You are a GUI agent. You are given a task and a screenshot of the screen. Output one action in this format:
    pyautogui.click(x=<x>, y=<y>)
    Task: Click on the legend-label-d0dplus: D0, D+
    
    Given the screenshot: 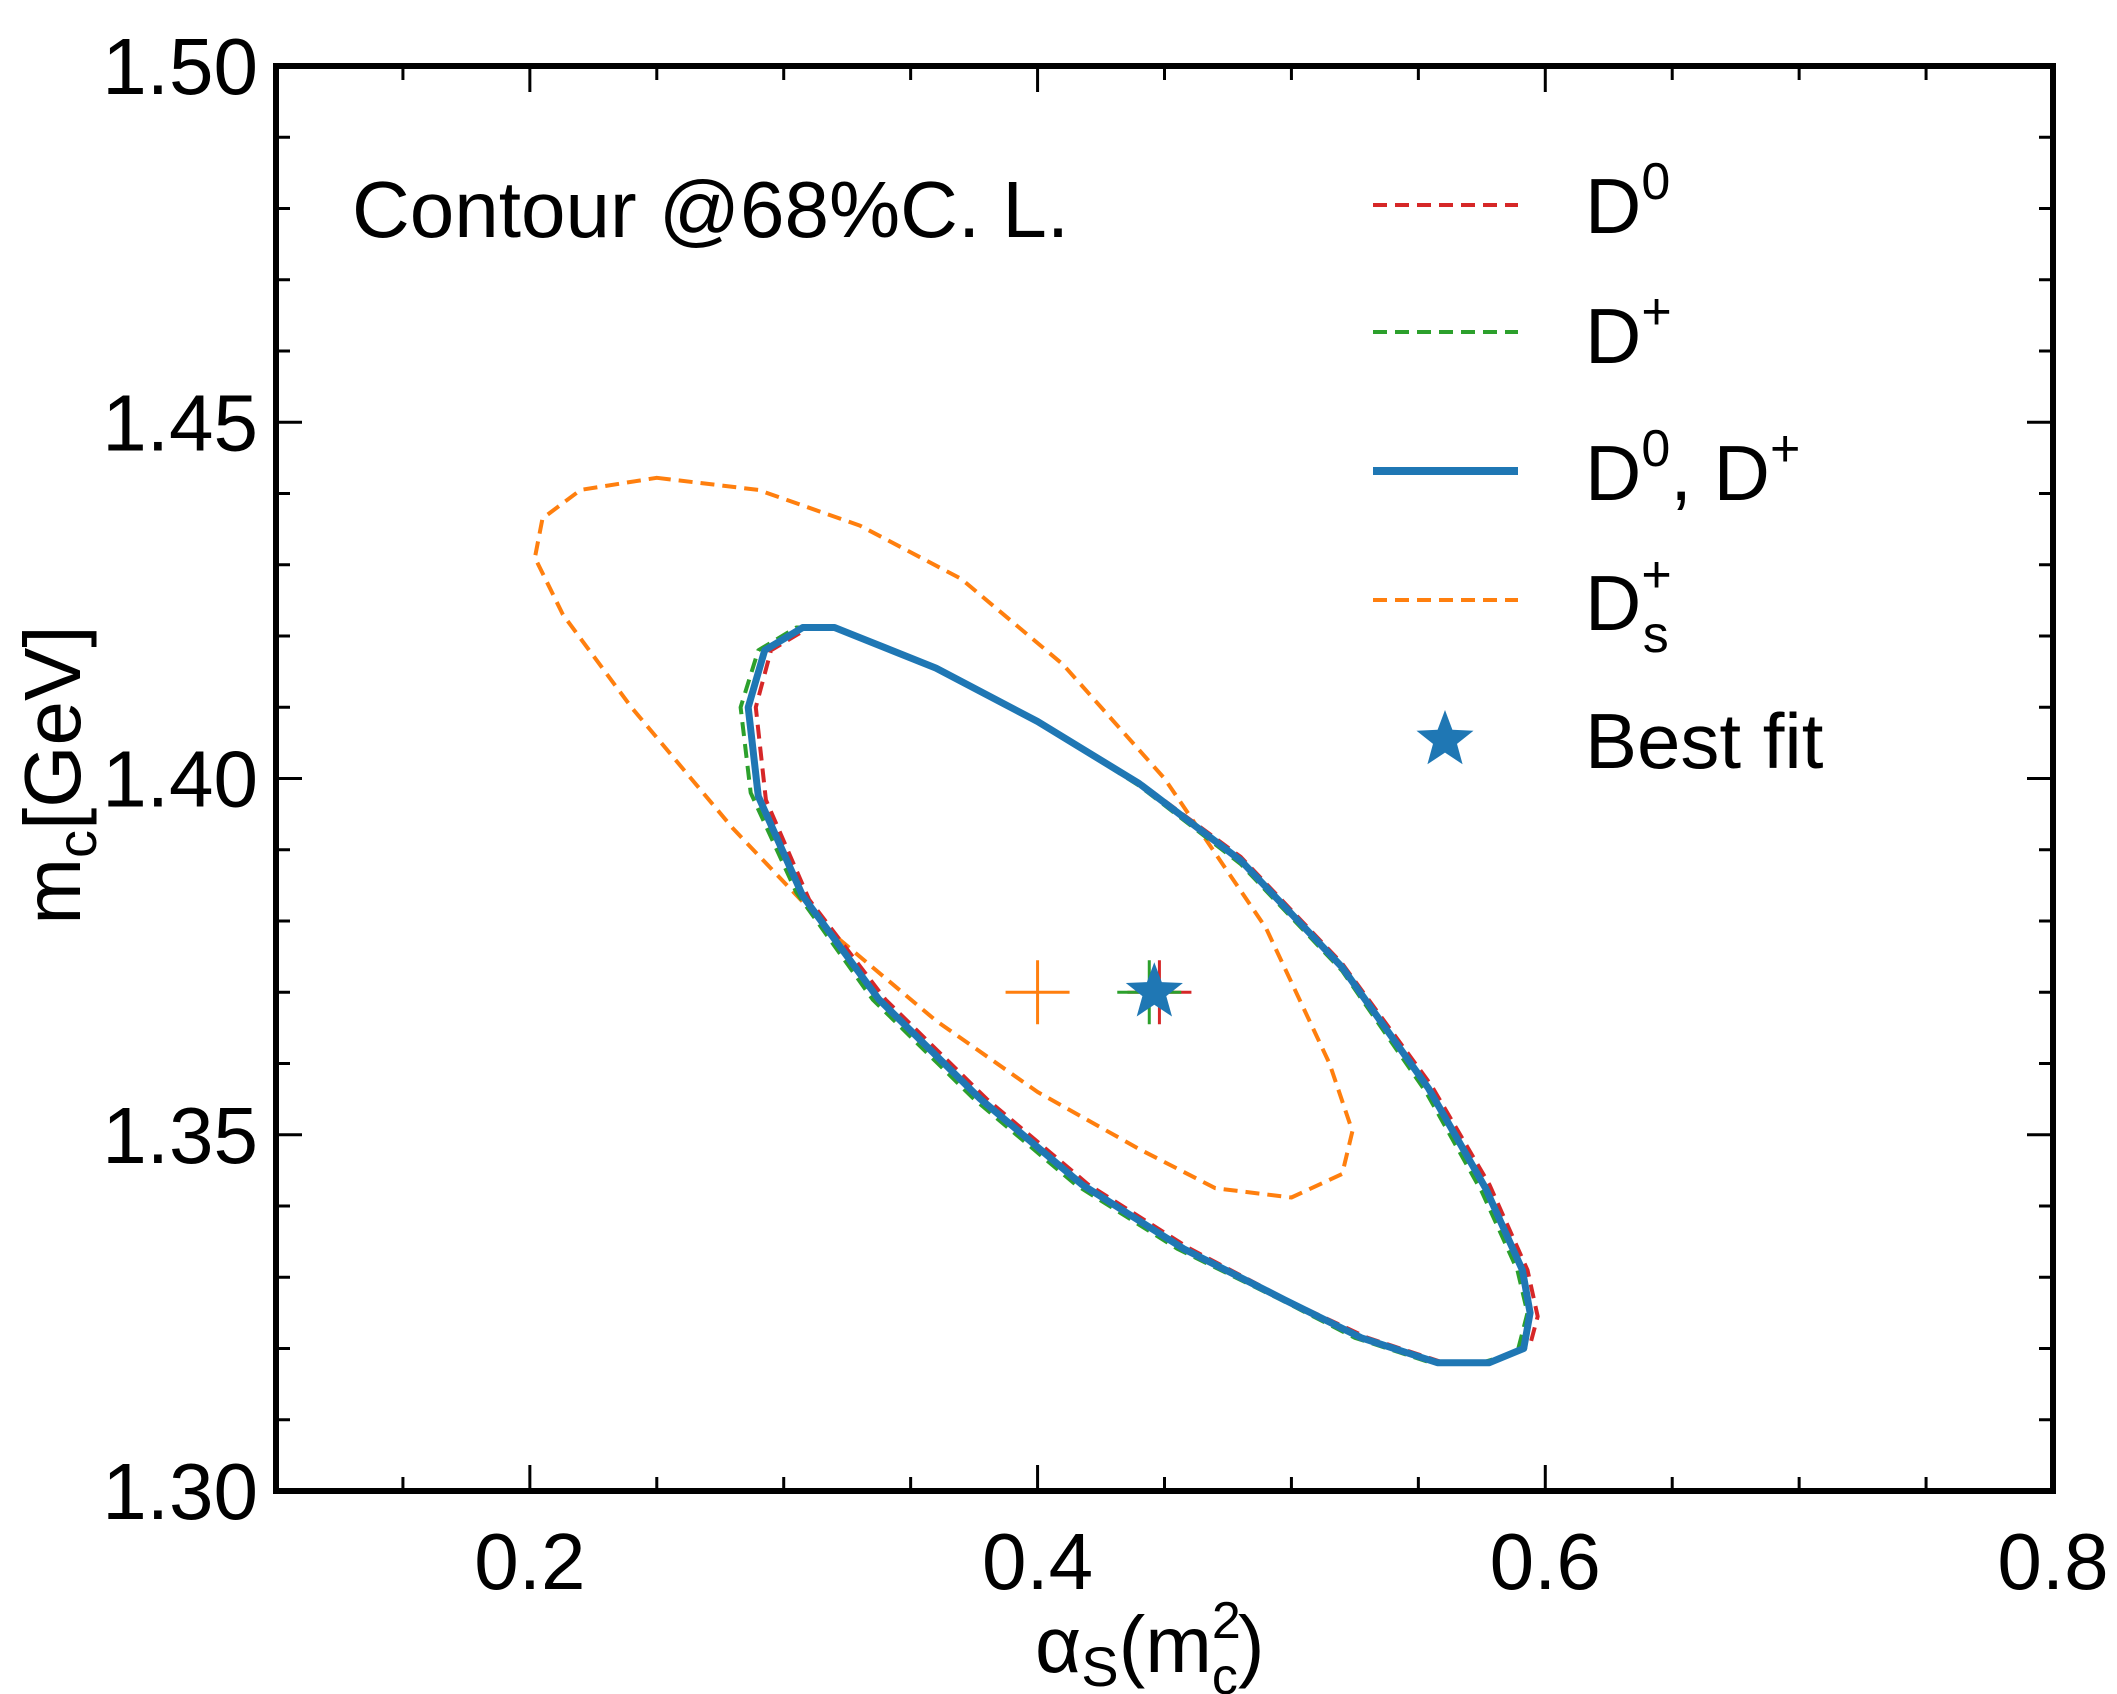 What is the action you would take?
    pyautogui.click(x=1692, y=468)
    